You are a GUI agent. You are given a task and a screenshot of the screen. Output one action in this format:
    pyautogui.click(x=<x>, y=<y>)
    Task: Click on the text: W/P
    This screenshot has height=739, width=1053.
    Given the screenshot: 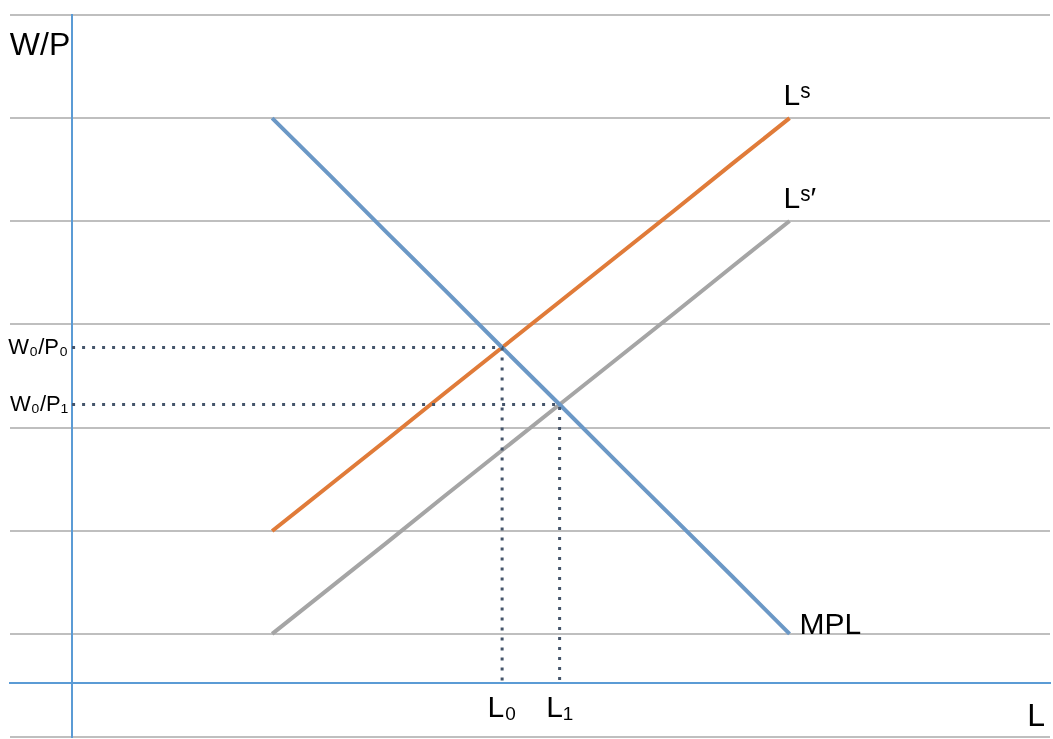 What is the action you would take?
    pyautogui.click(x=40, y=43)
    